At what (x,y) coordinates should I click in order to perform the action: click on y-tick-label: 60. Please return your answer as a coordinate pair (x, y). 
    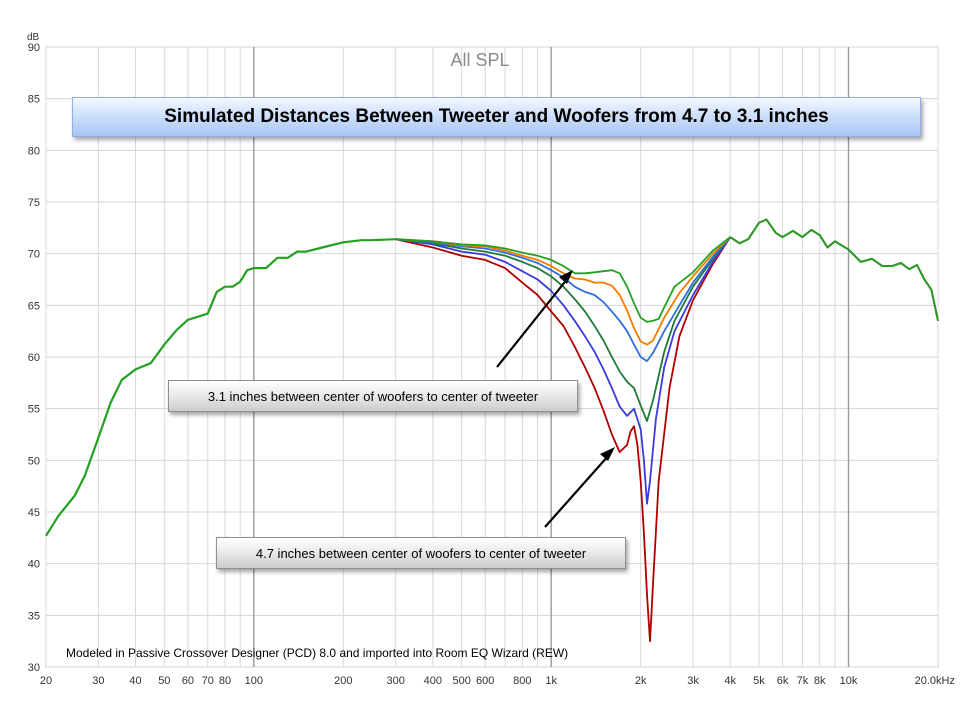
    Looking at the image, I should click on (34, 358).